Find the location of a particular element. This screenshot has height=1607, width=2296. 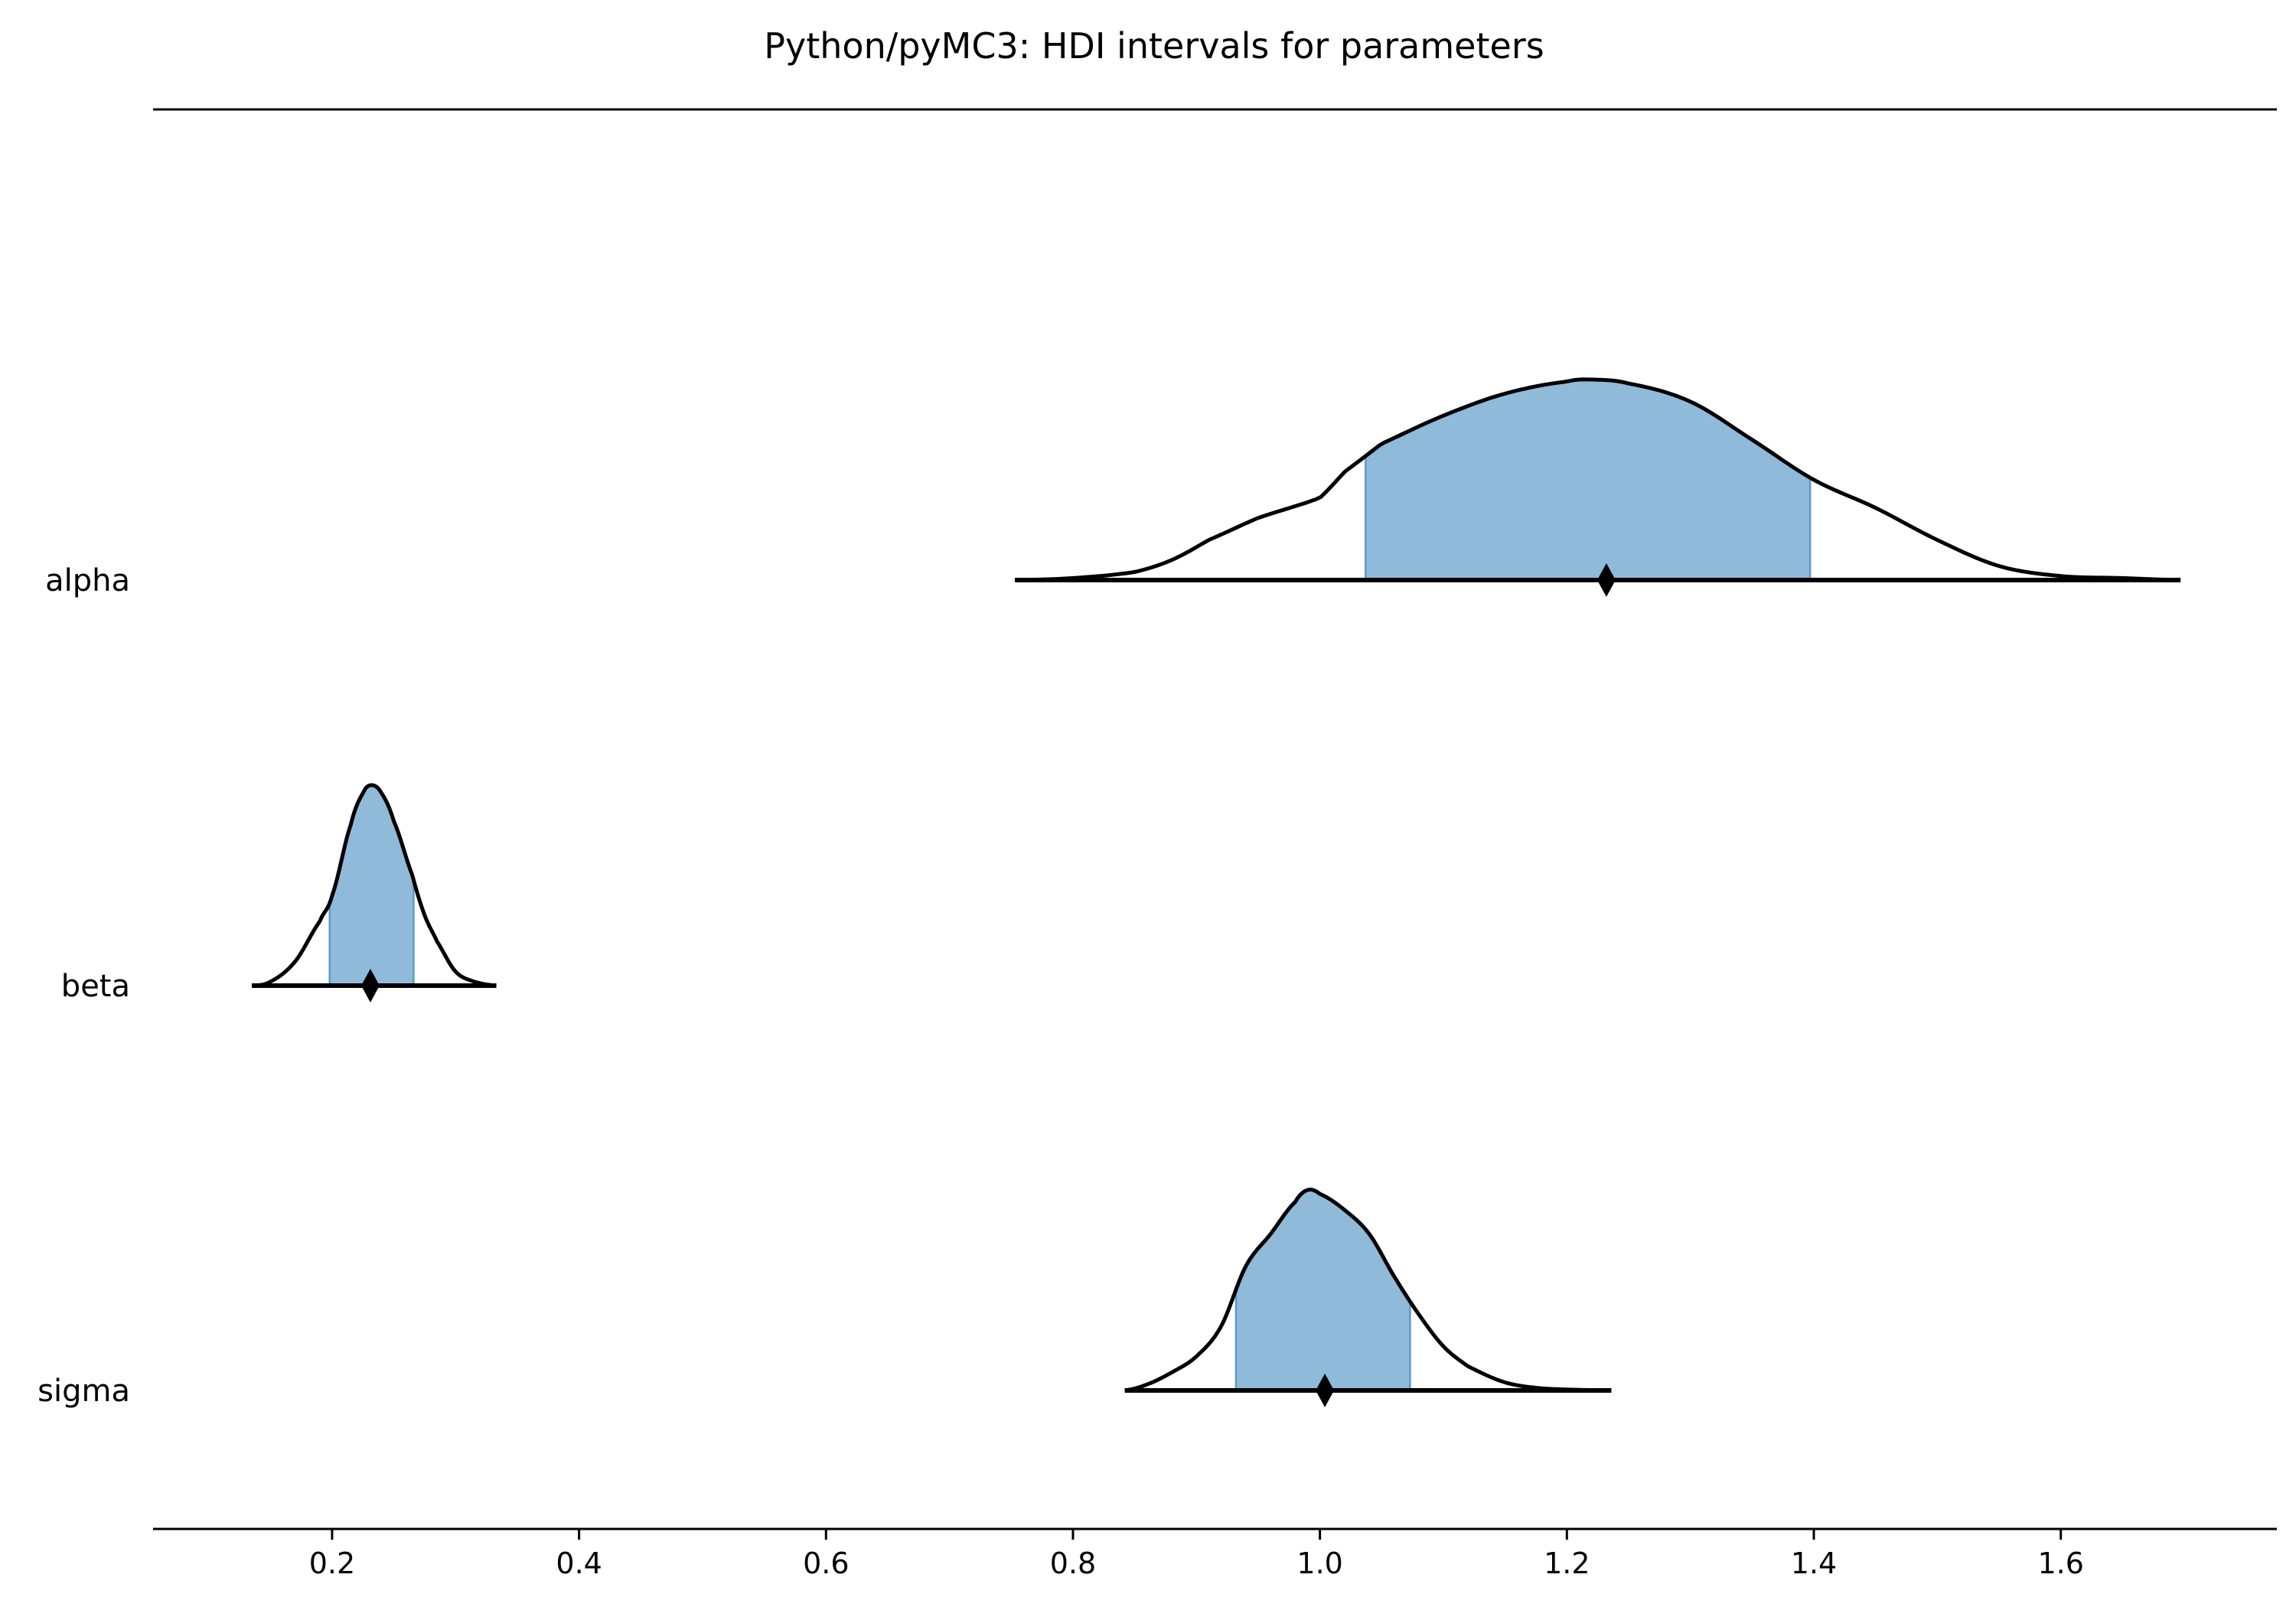

hdi-region-alpha is located at coordinates (1588, 480).